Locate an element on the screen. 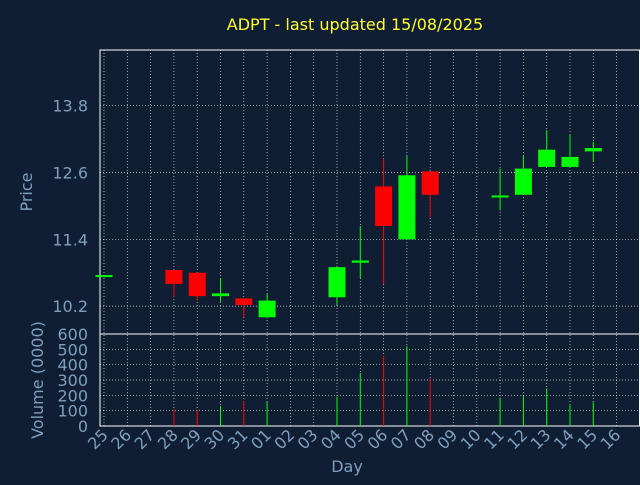 This screenshot has height=485, width=640. x-tick-label: 16 is located at coordinates (611, 439).